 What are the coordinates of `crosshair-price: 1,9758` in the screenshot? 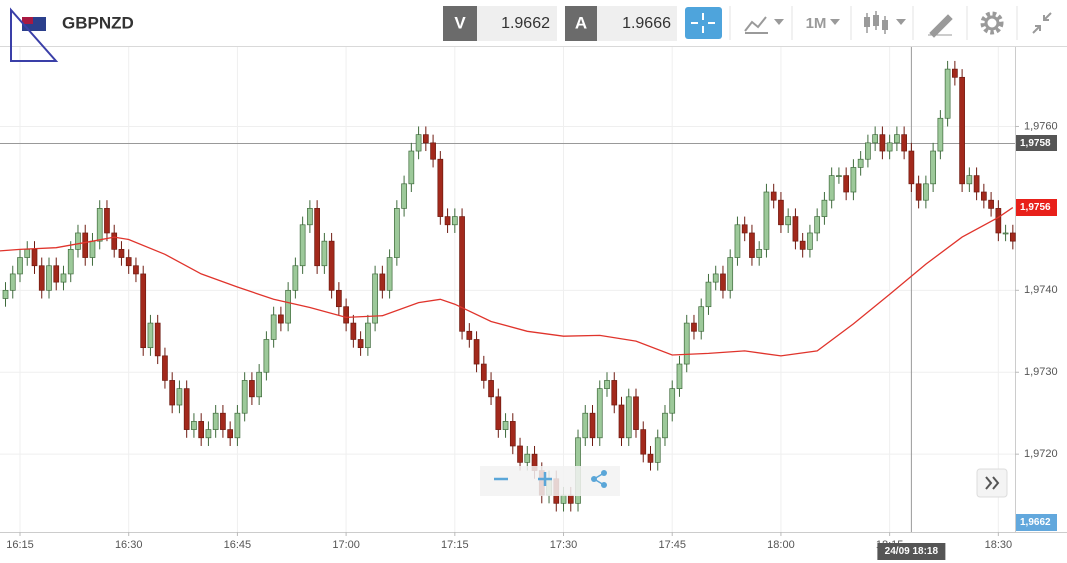 It's located at (1035, 143).